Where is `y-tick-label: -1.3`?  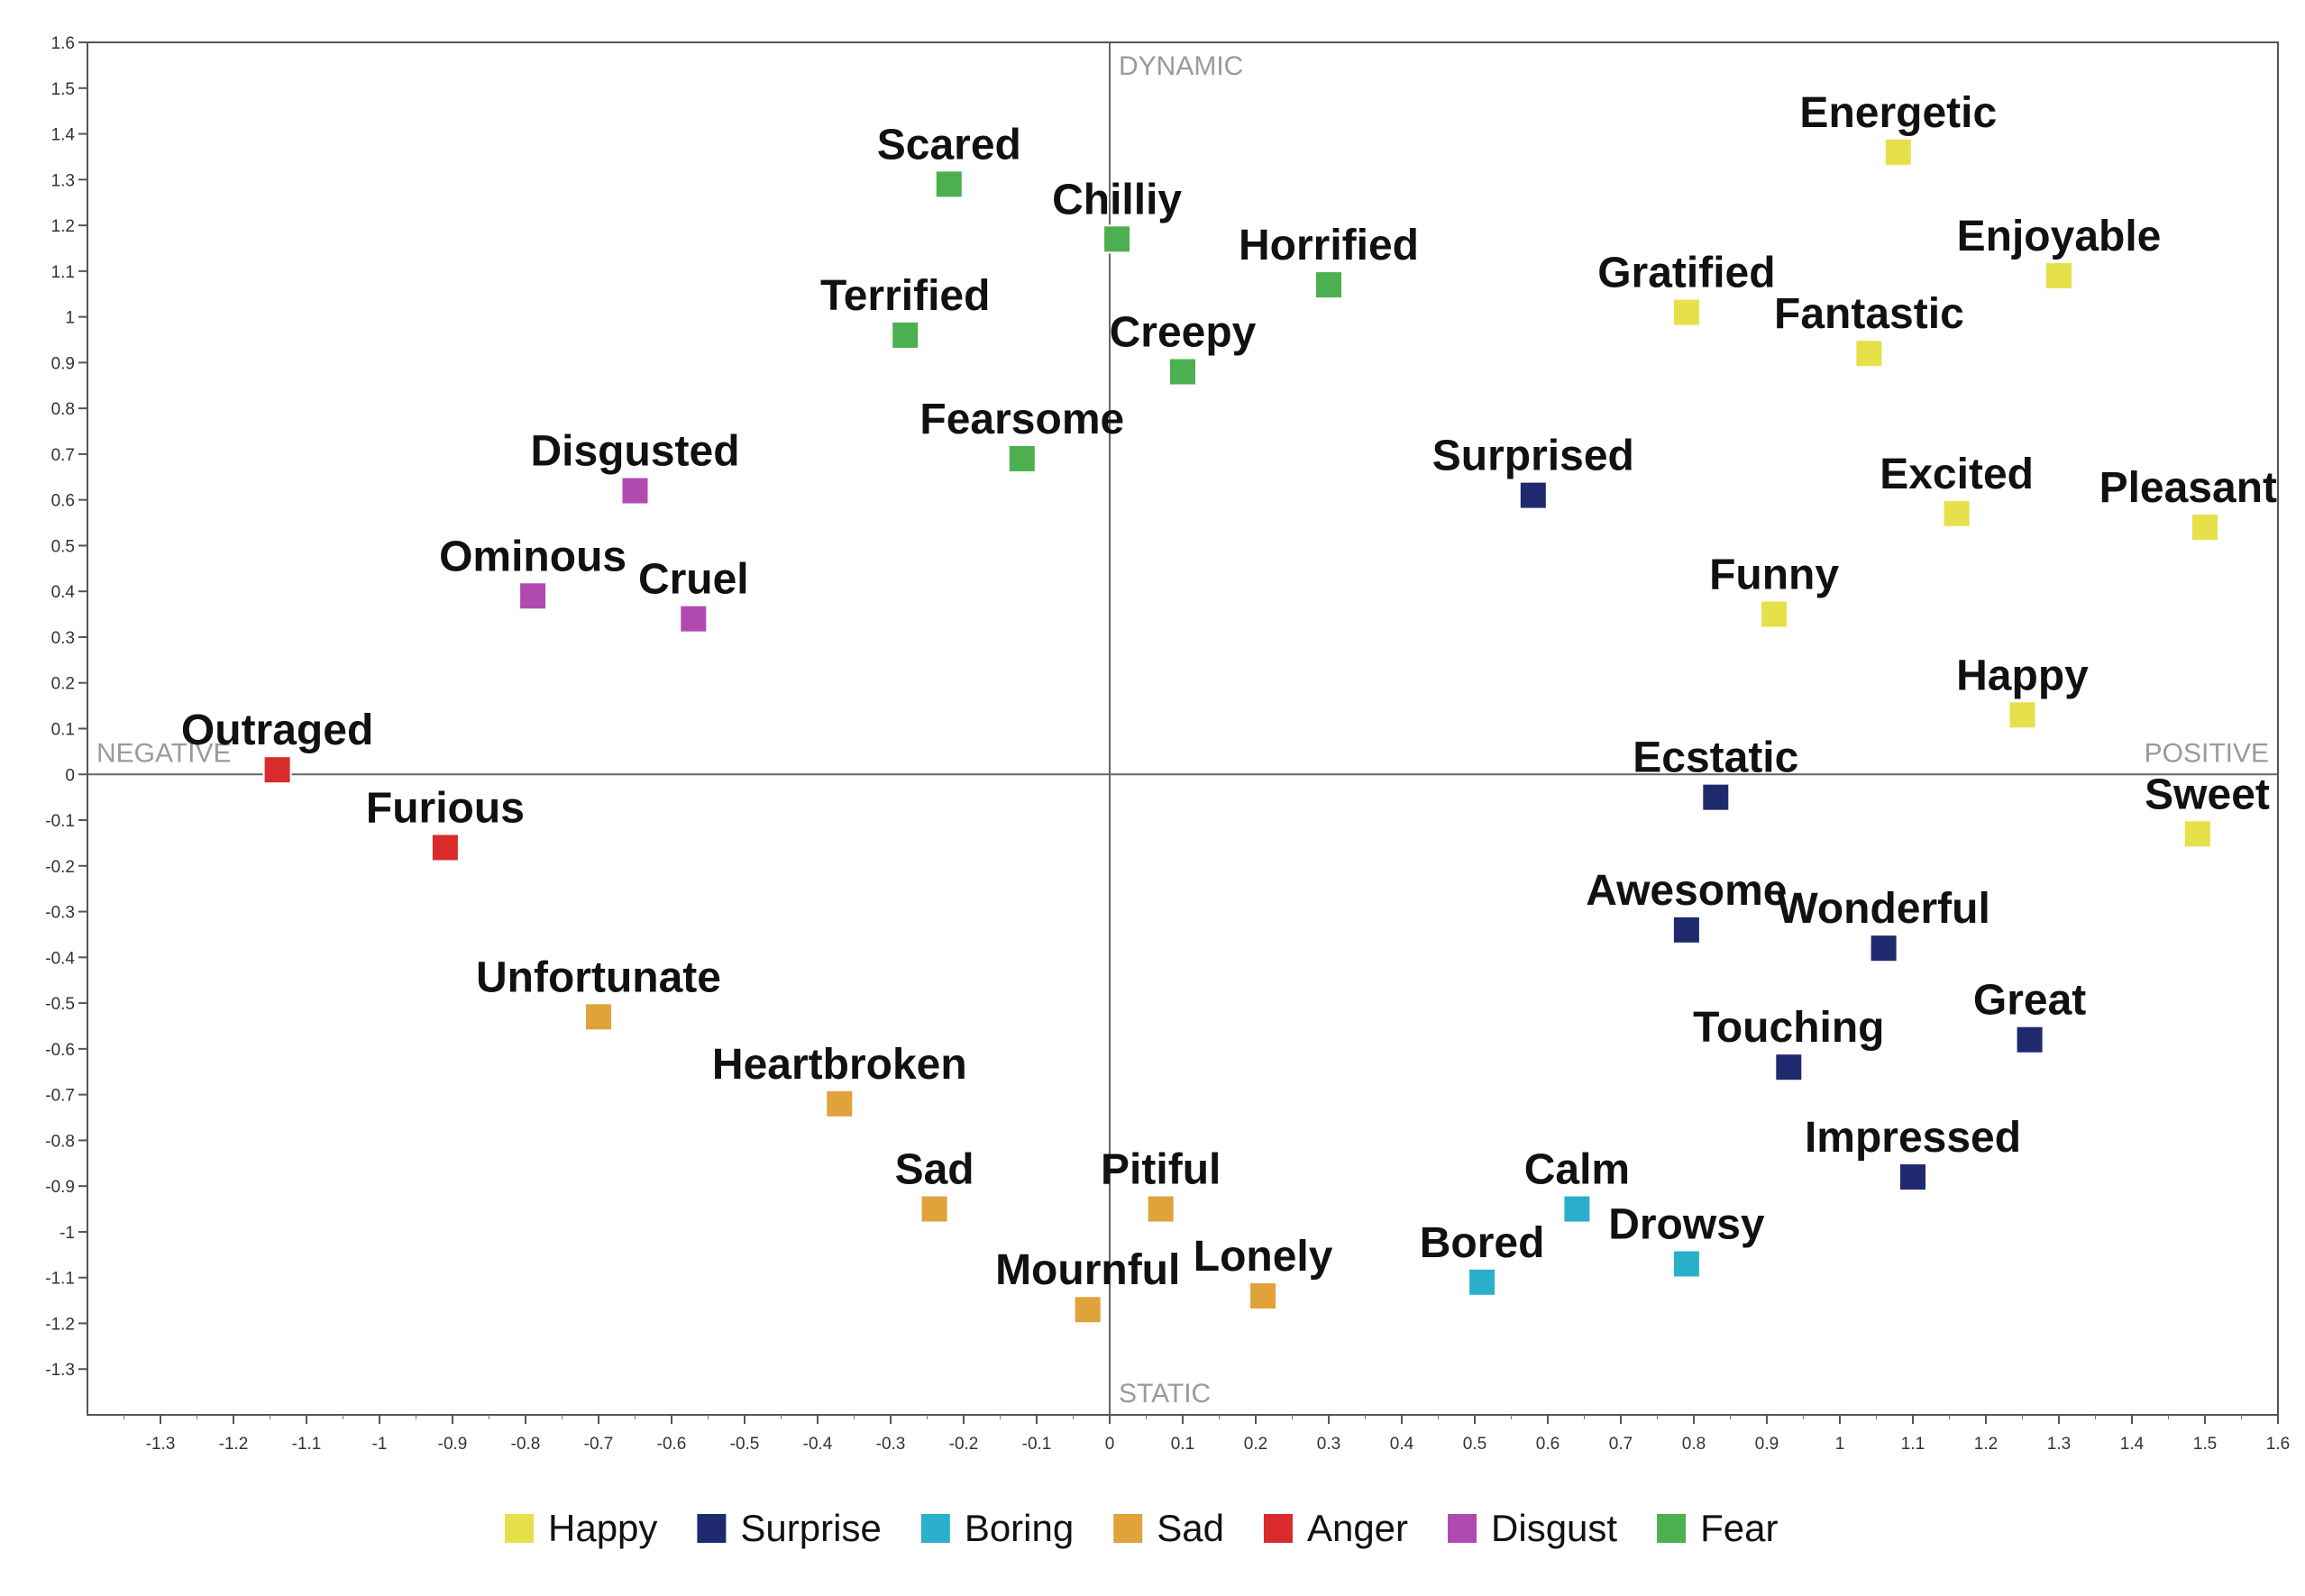 y-tick-label: -1.3 is located at coordinates (60, 1371).